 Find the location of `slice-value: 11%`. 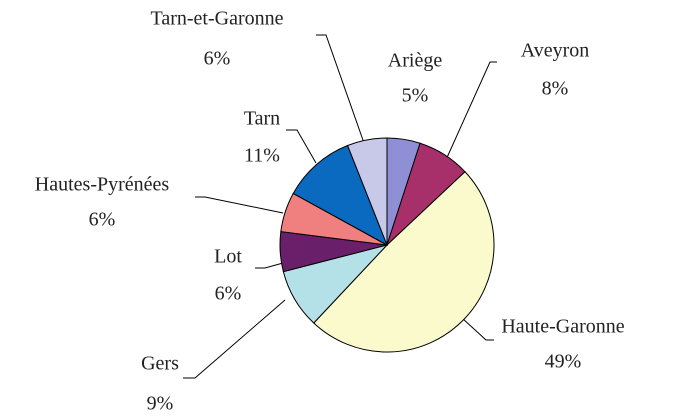

slice-value: 11% is located at coordinates (262, 156).